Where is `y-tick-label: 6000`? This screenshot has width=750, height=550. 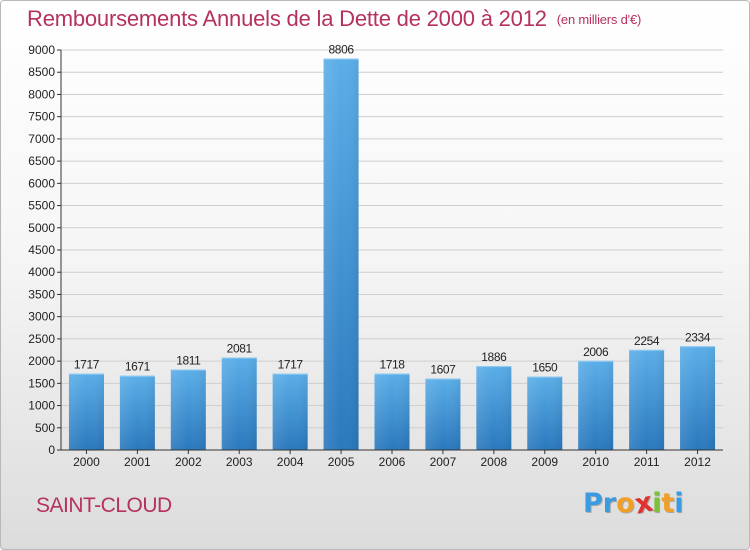 y-tick-label: 6000 is located at coordinates (41, 183).